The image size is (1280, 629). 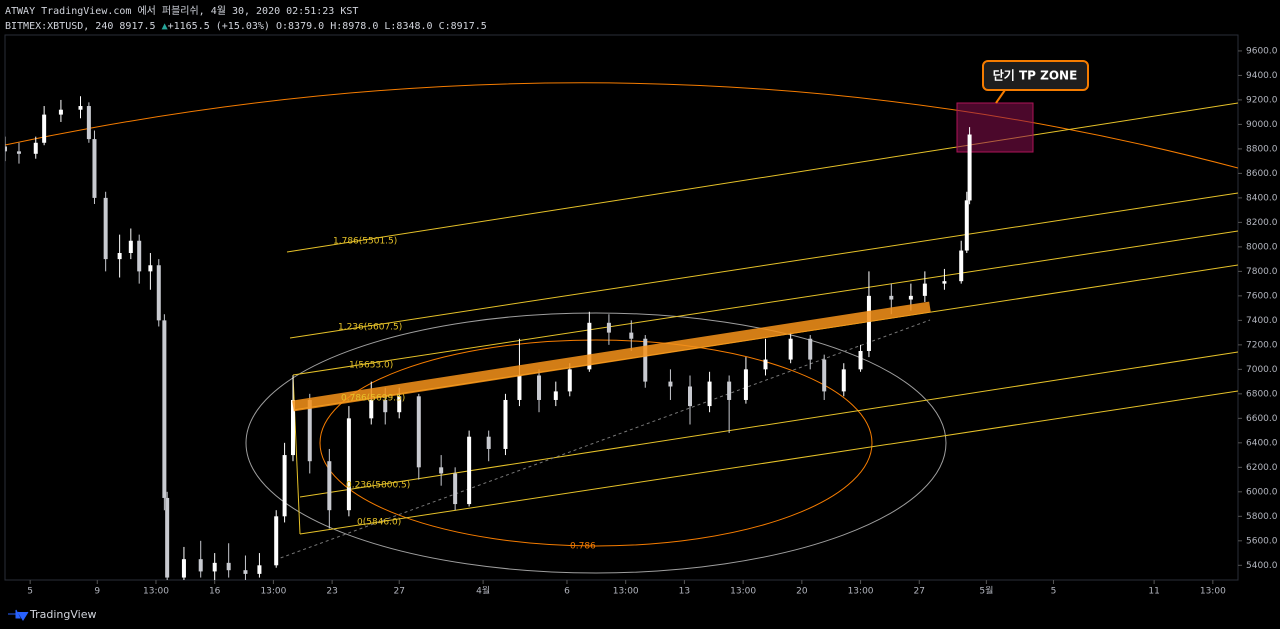 I want to click on fib-label: 1(5653.0), so click(x=371, y=366).